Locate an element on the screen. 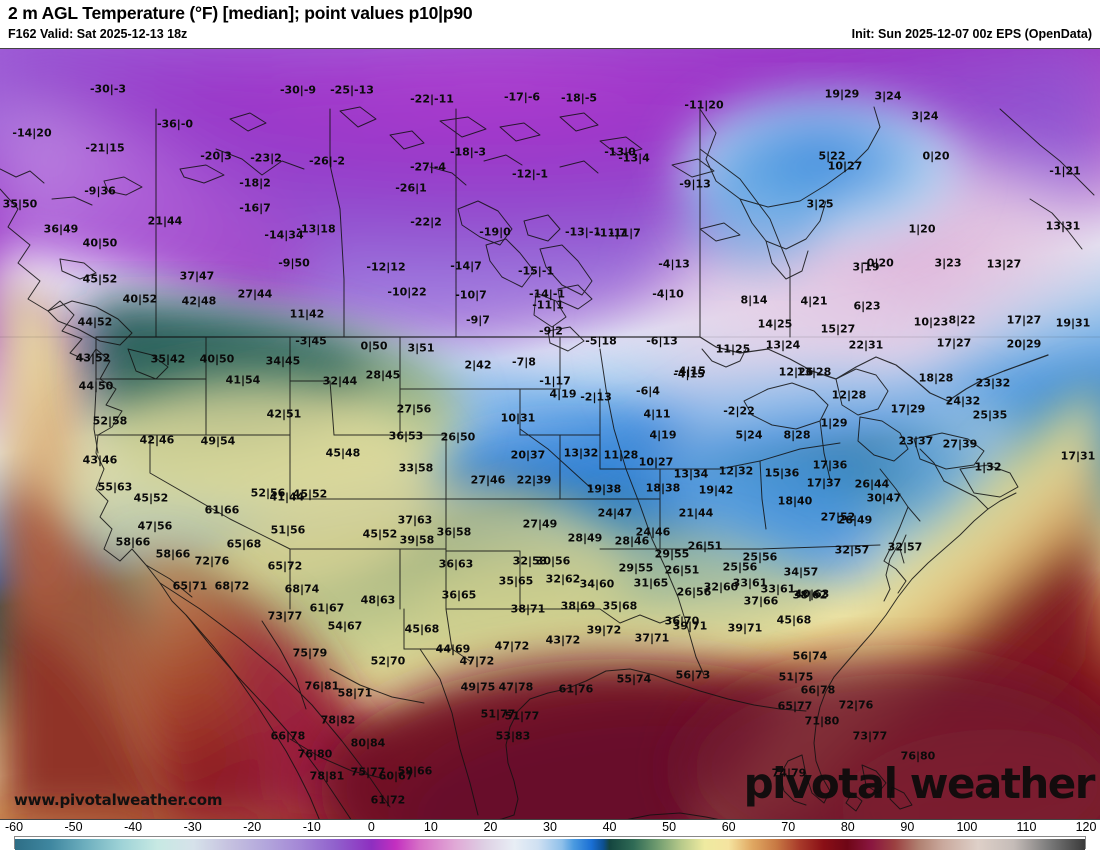 This screenshot has width=1100, height=850. point-value: 36|63 is located at coordinates (456, 564).